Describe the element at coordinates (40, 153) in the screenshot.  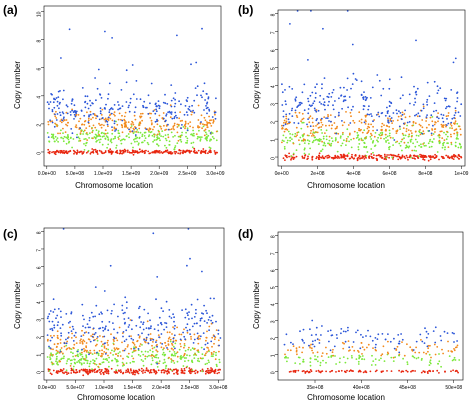
I see `y-tick-label: 0` at that location.